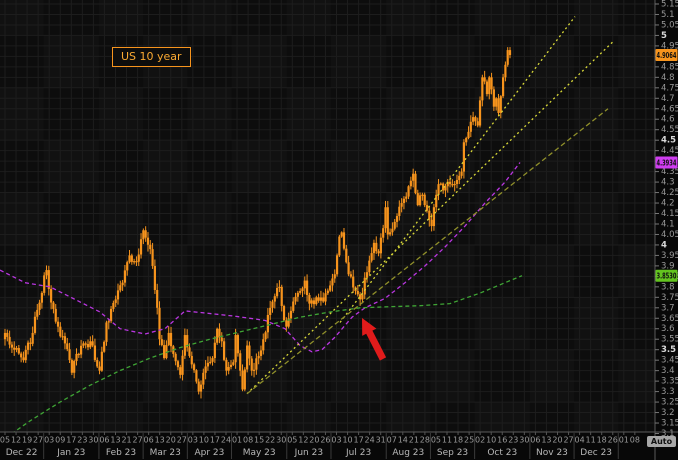 Image resolution: width=678 pixels, height=460 pixels. I want to click on svg-text: 4, so click(664, 245).